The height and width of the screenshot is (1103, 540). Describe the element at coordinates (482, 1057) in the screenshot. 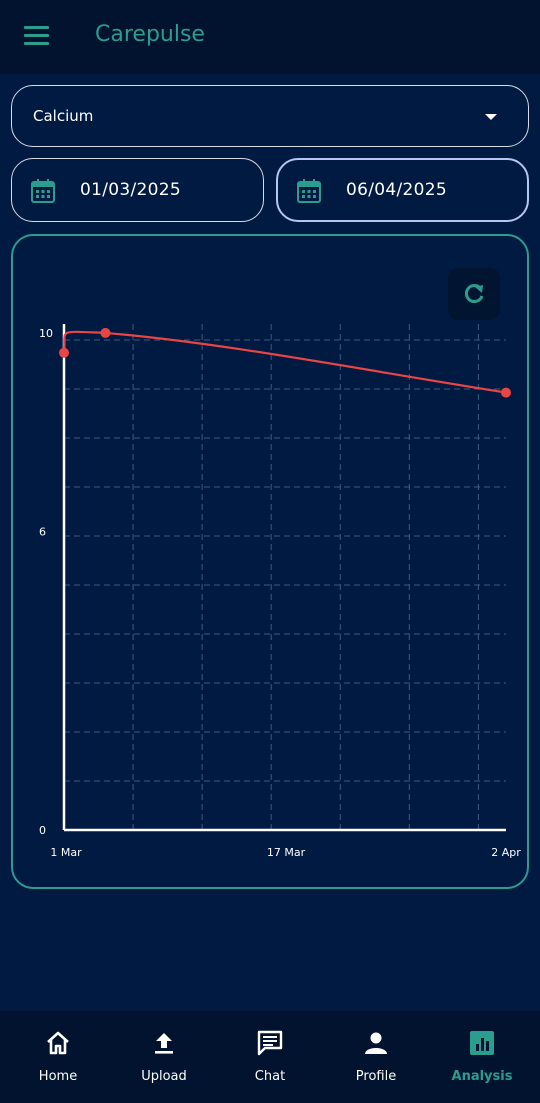

I see `nav-analysis: Analysis` at that location.